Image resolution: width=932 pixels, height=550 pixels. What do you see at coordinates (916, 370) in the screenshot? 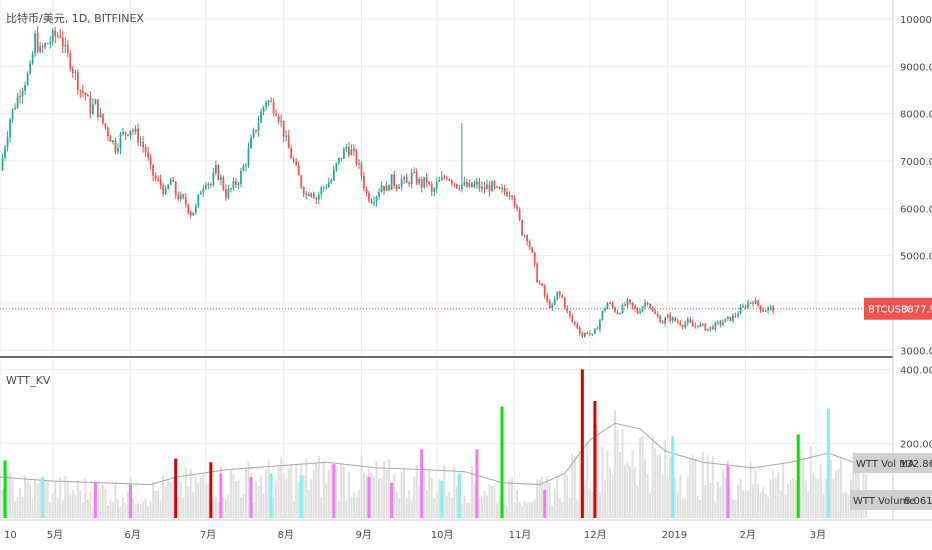
I see `volume-tick-label: 400.000` at bounding box center [916, 370].